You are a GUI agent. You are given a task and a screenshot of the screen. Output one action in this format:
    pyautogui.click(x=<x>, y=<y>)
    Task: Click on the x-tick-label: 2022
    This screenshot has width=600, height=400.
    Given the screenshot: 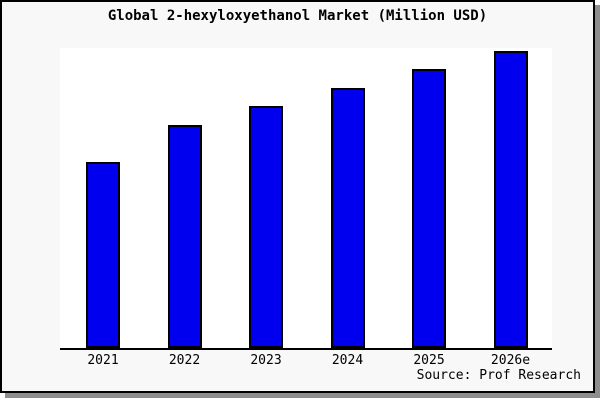 What is the action you would take?
    pyautogui.click(x=184, y=360)
    